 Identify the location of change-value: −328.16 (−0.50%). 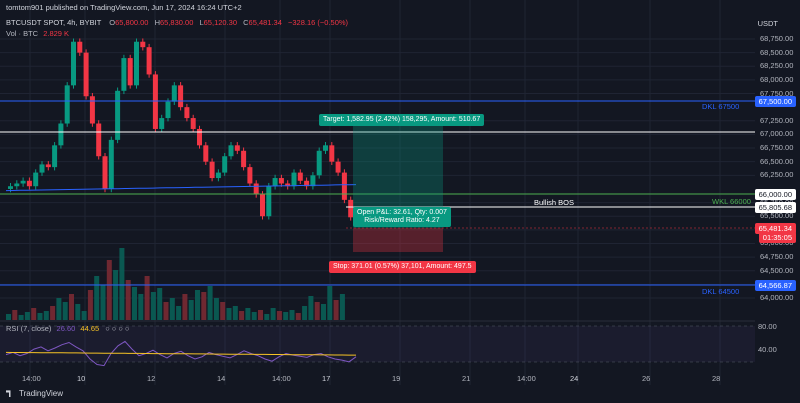
(318, 22).